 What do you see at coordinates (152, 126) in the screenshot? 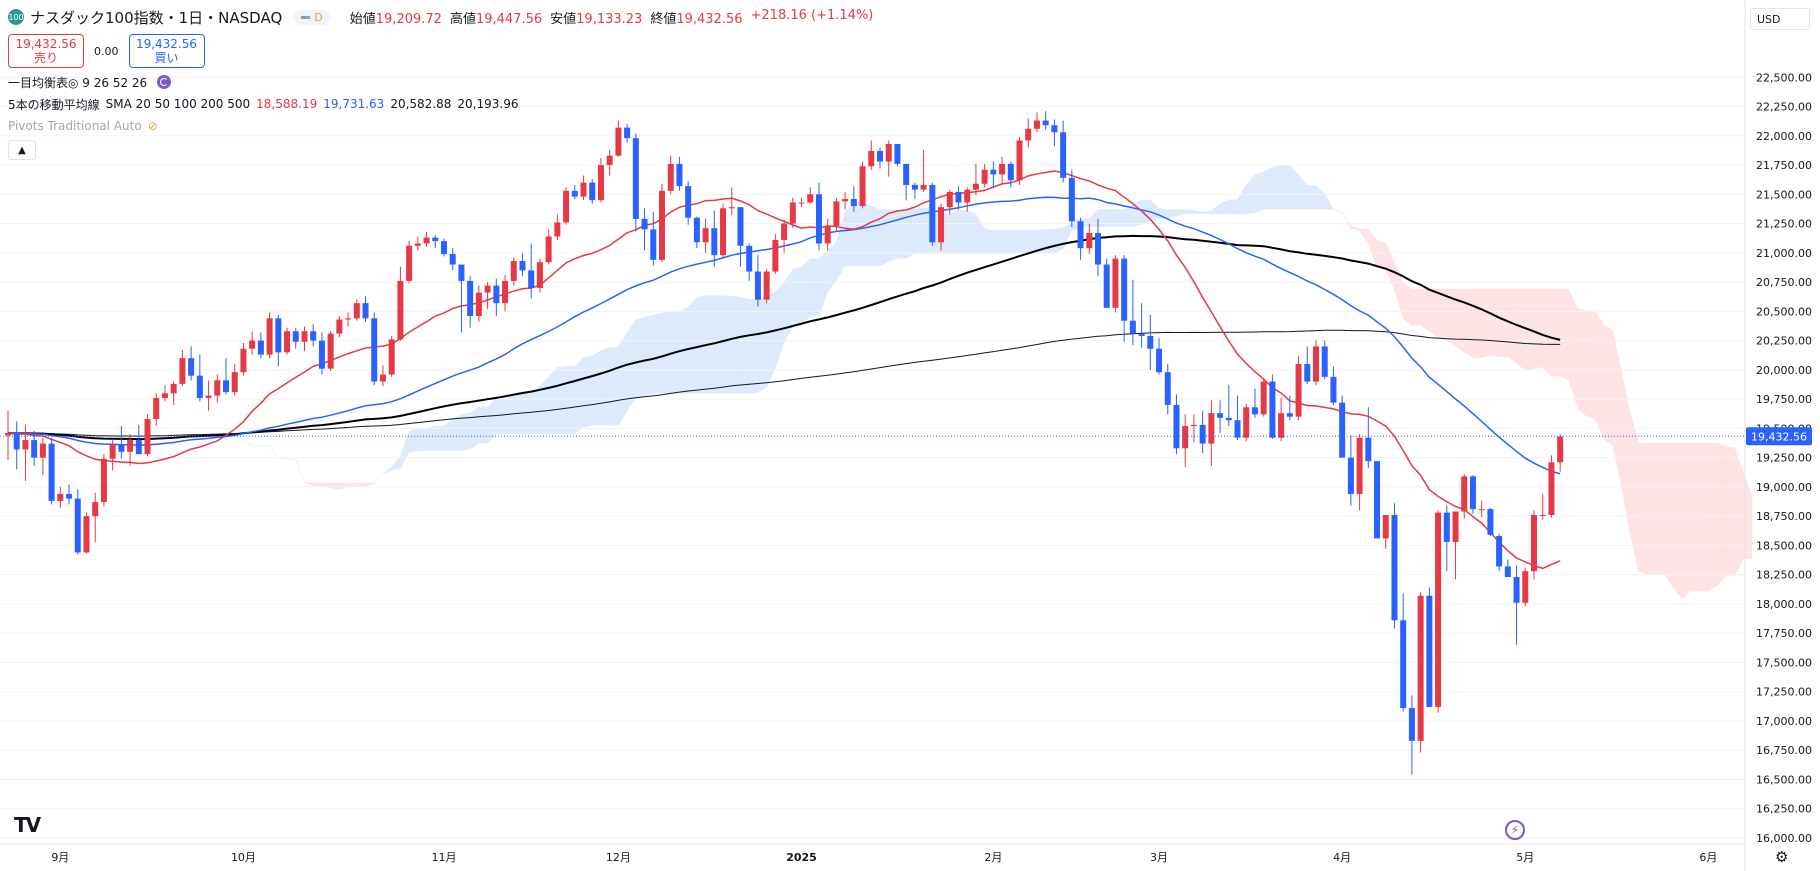
I see `eye-off-icon: ⊘` at bounding box center [152, 126].